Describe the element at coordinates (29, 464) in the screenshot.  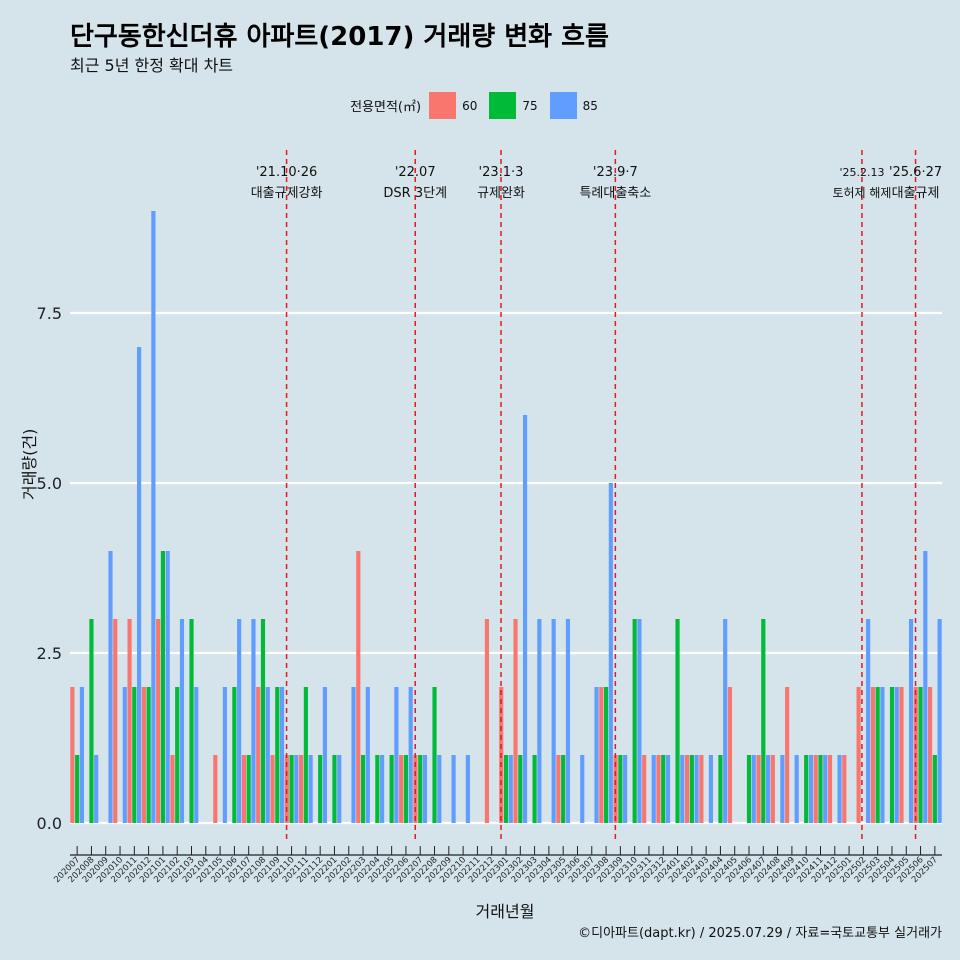
I see `y-axis-label: 거래량(건)` at that location.